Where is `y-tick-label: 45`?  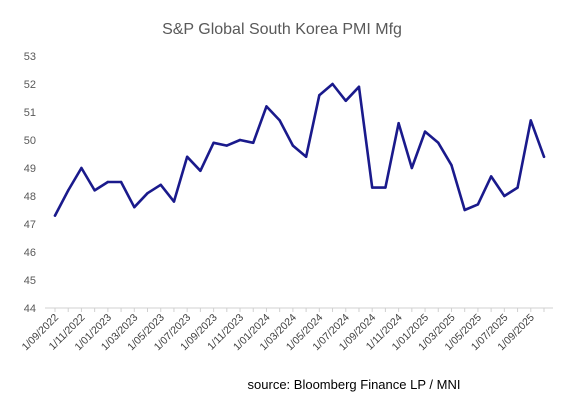 y-tick-label: 45 is located at coordinates (30, 281).